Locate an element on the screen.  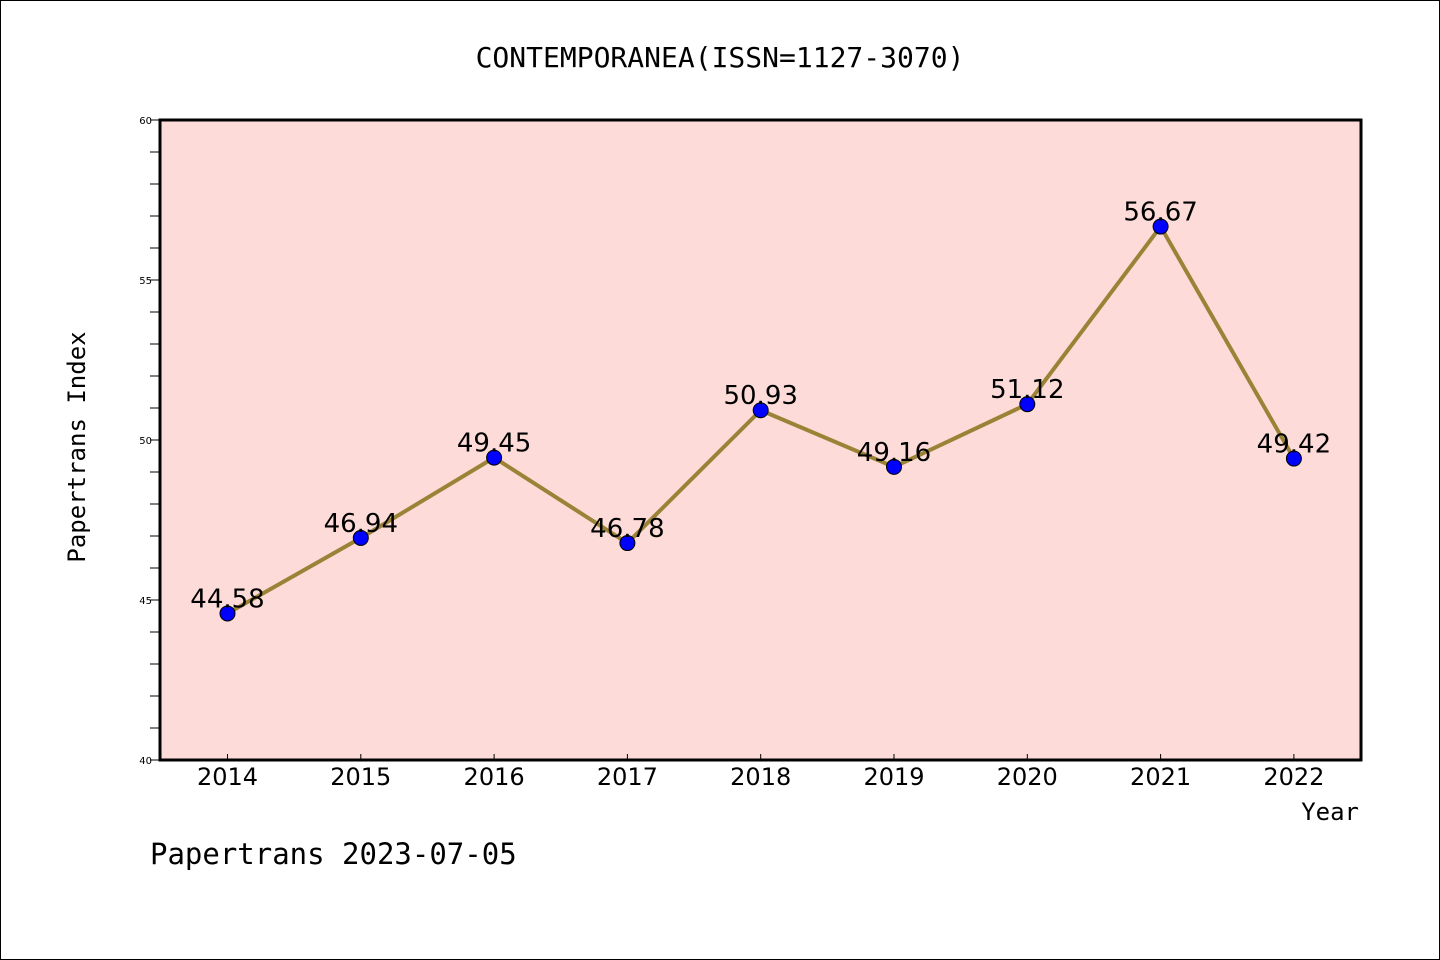
x-axis-title: Year is located at coordinates (1330, 812).